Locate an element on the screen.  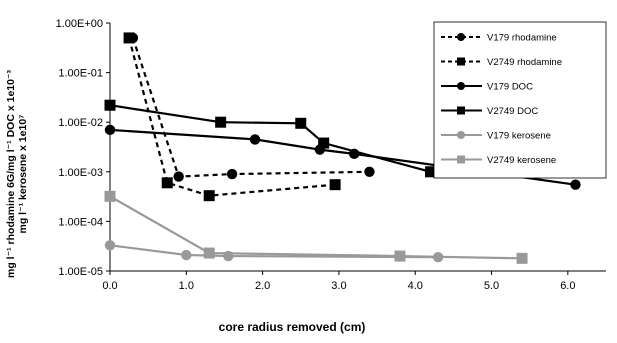
series-line is located at coordinates (316, 227).